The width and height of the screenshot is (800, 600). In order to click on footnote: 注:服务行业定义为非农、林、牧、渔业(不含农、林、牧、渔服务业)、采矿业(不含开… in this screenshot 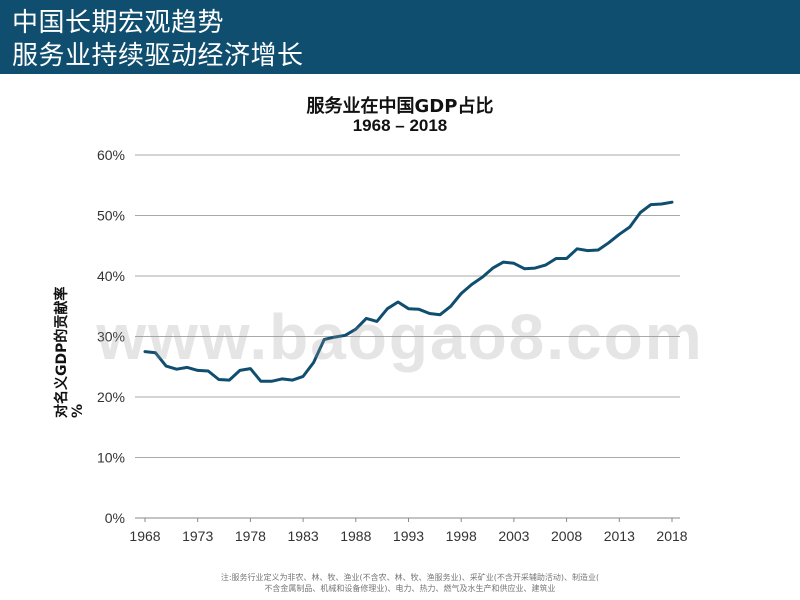, I will do `click(410, 583)`.